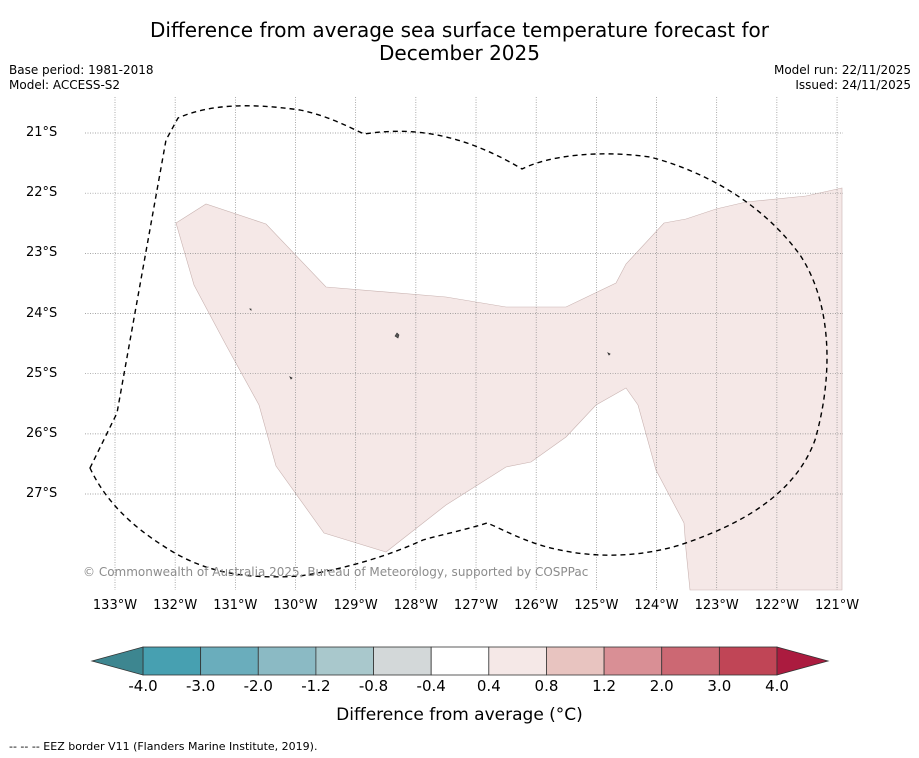  What do you see at coordinates (42, 494) in the screenshot?
I see `lat-label: 27°S` at bounding box center [42, 494].